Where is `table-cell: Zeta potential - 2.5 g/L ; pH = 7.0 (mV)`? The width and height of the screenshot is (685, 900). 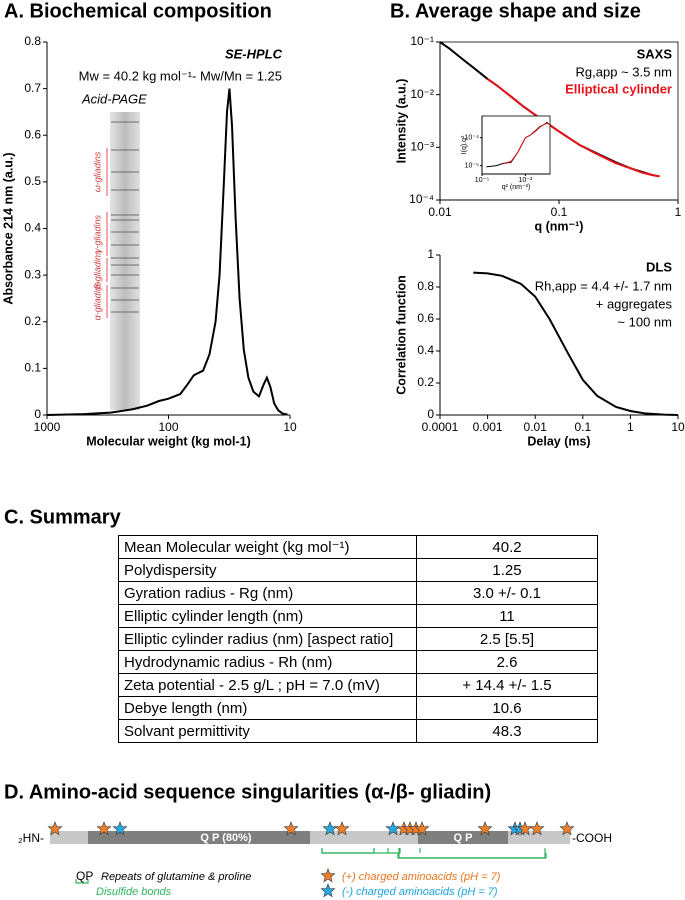
table-cell: Zeta potential - 2.5 g/L ; pH = 7.0 (mV) is located at coordinates (267, 685).